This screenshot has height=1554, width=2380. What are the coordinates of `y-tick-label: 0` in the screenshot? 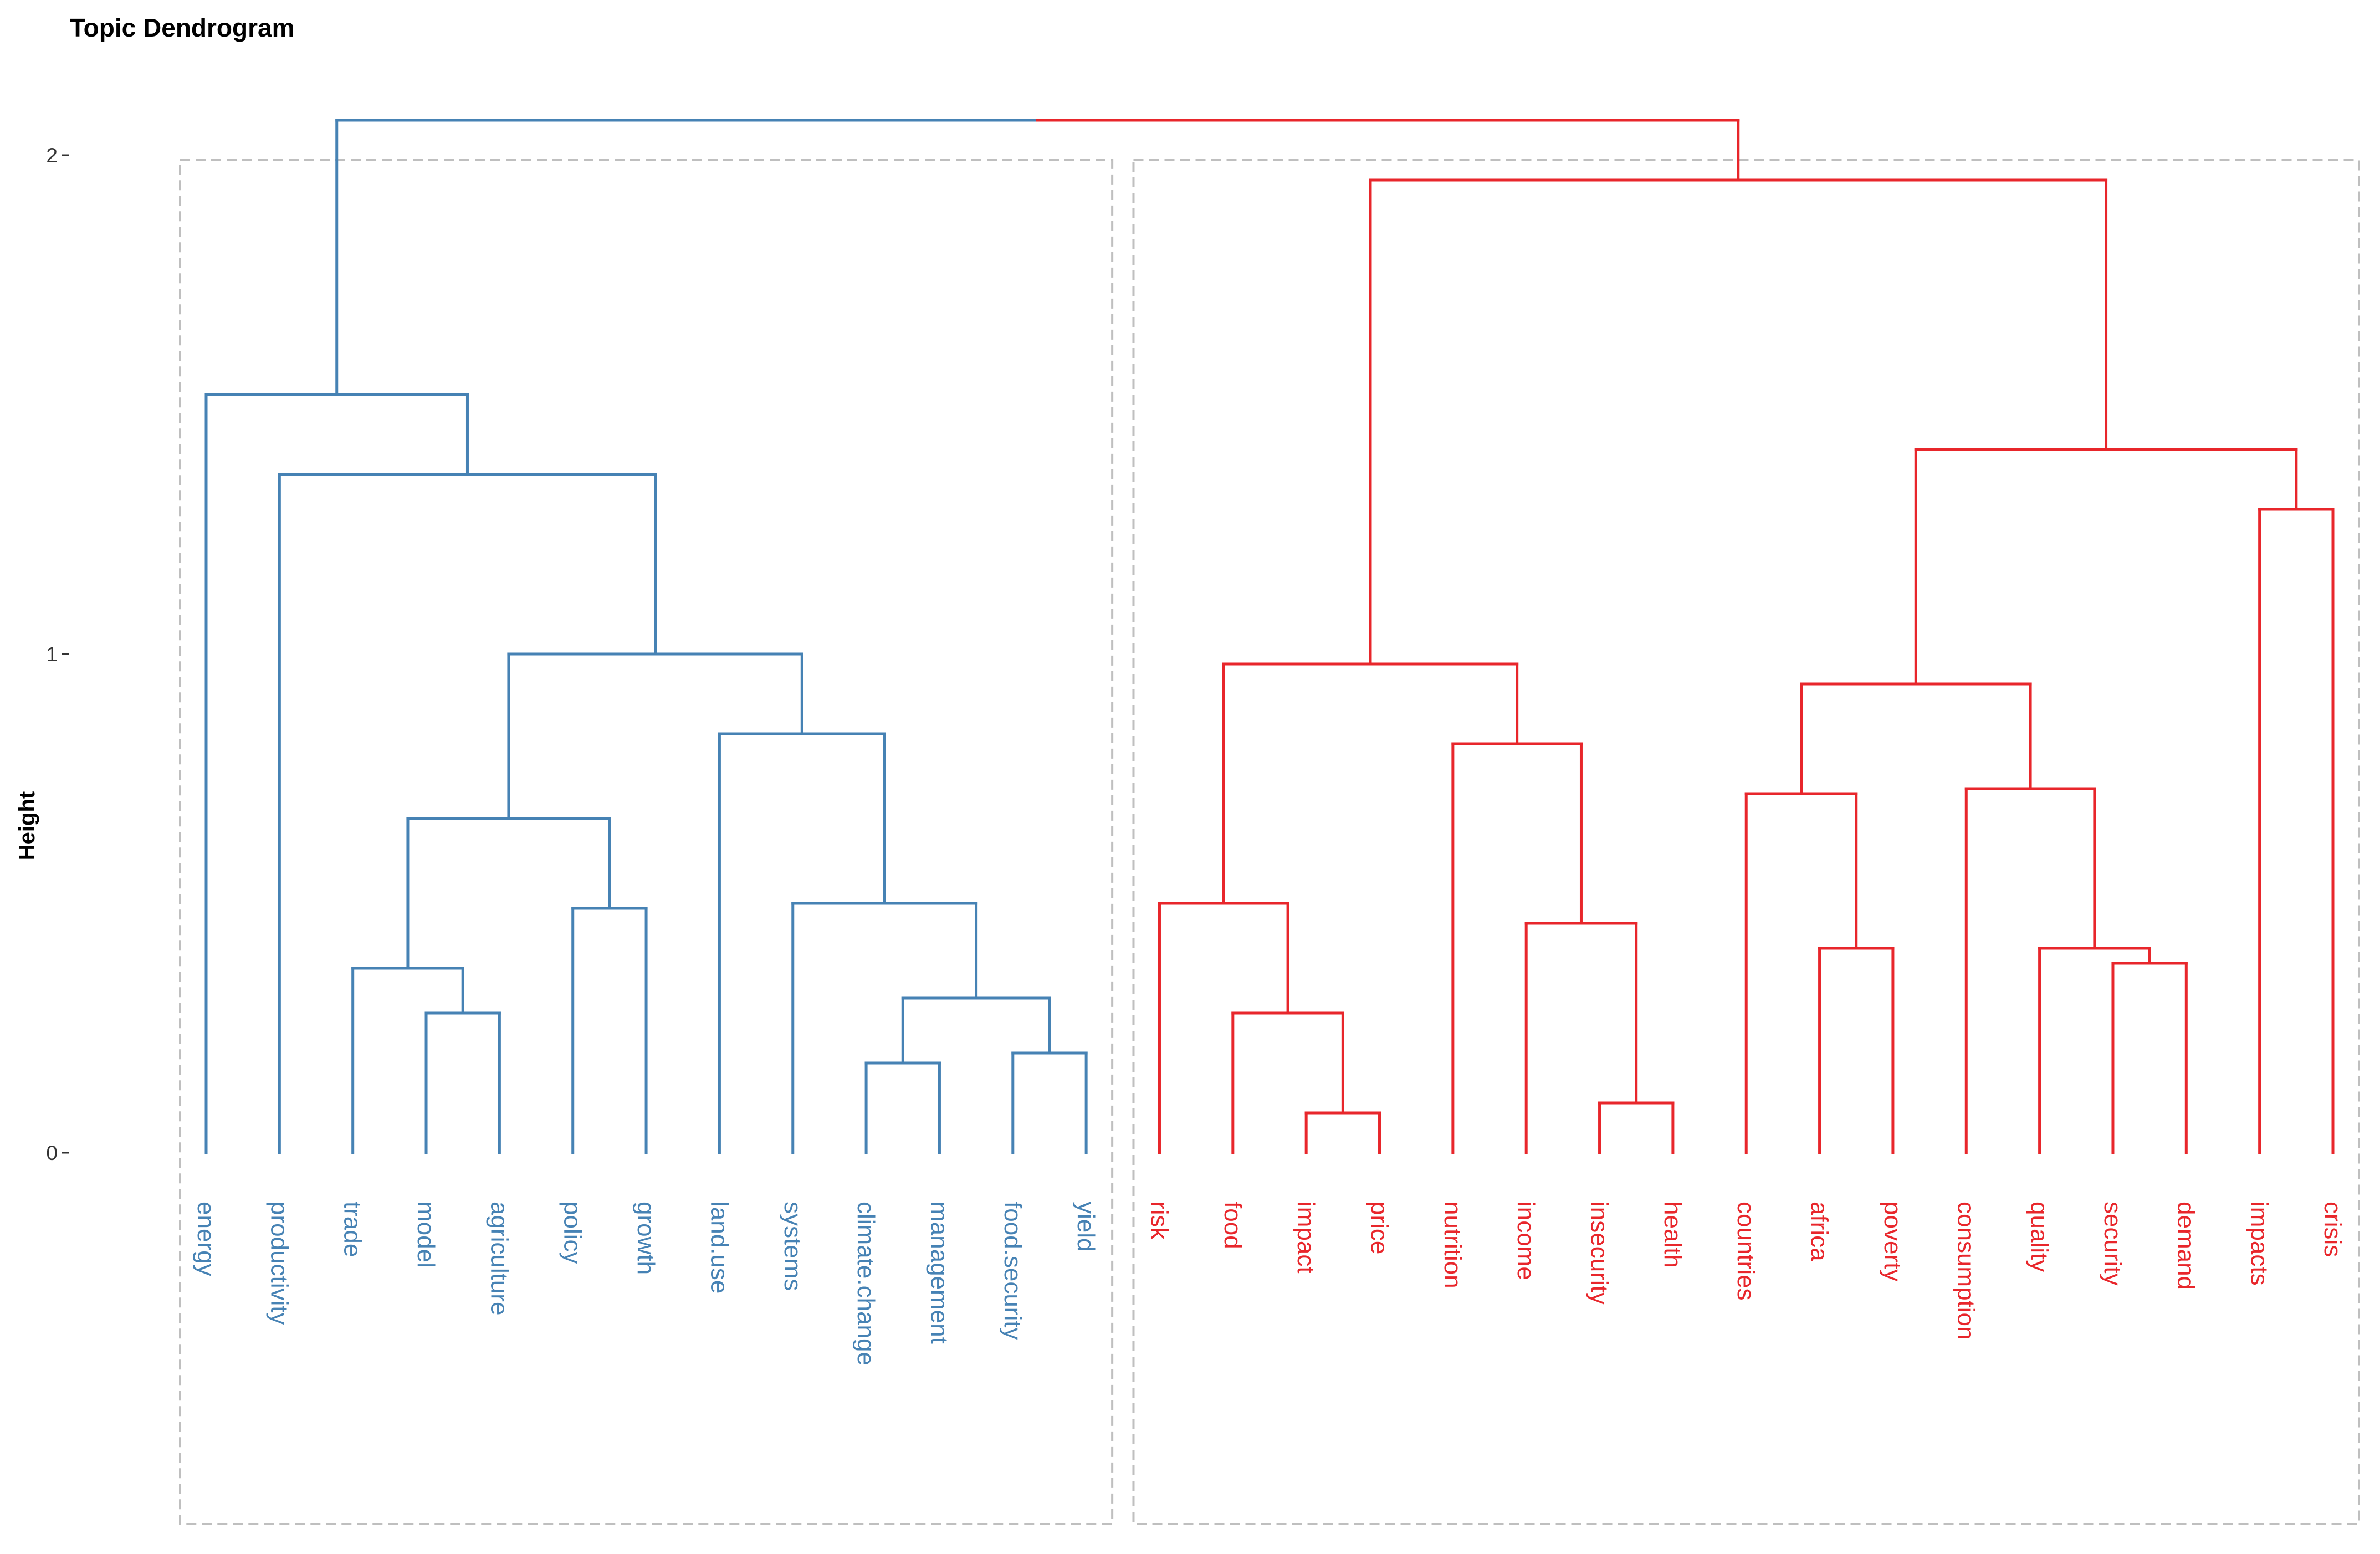 It's located at (52, 1153).